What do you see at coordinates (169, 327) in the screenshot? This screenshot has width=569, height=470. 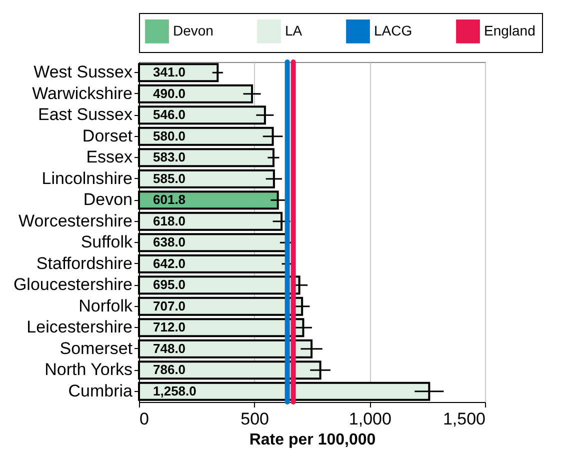 I see `data-label: 712.0` at bounding box center [169, 327].